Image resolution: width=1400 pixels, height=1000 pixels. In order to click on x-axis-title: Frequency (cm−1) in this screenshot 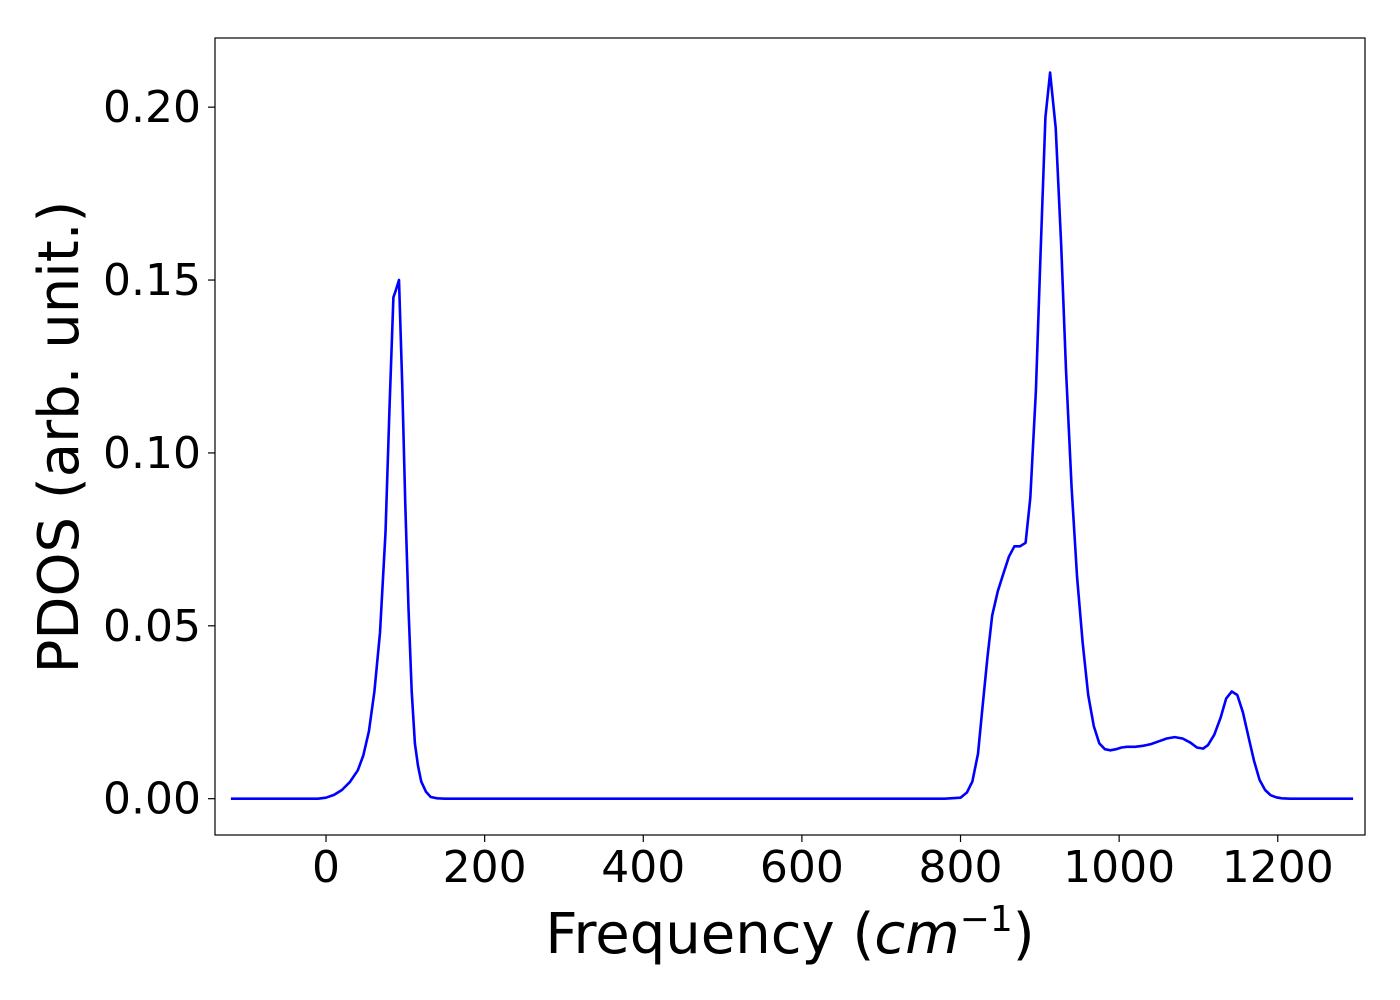, I will do `click(789, 933)`.